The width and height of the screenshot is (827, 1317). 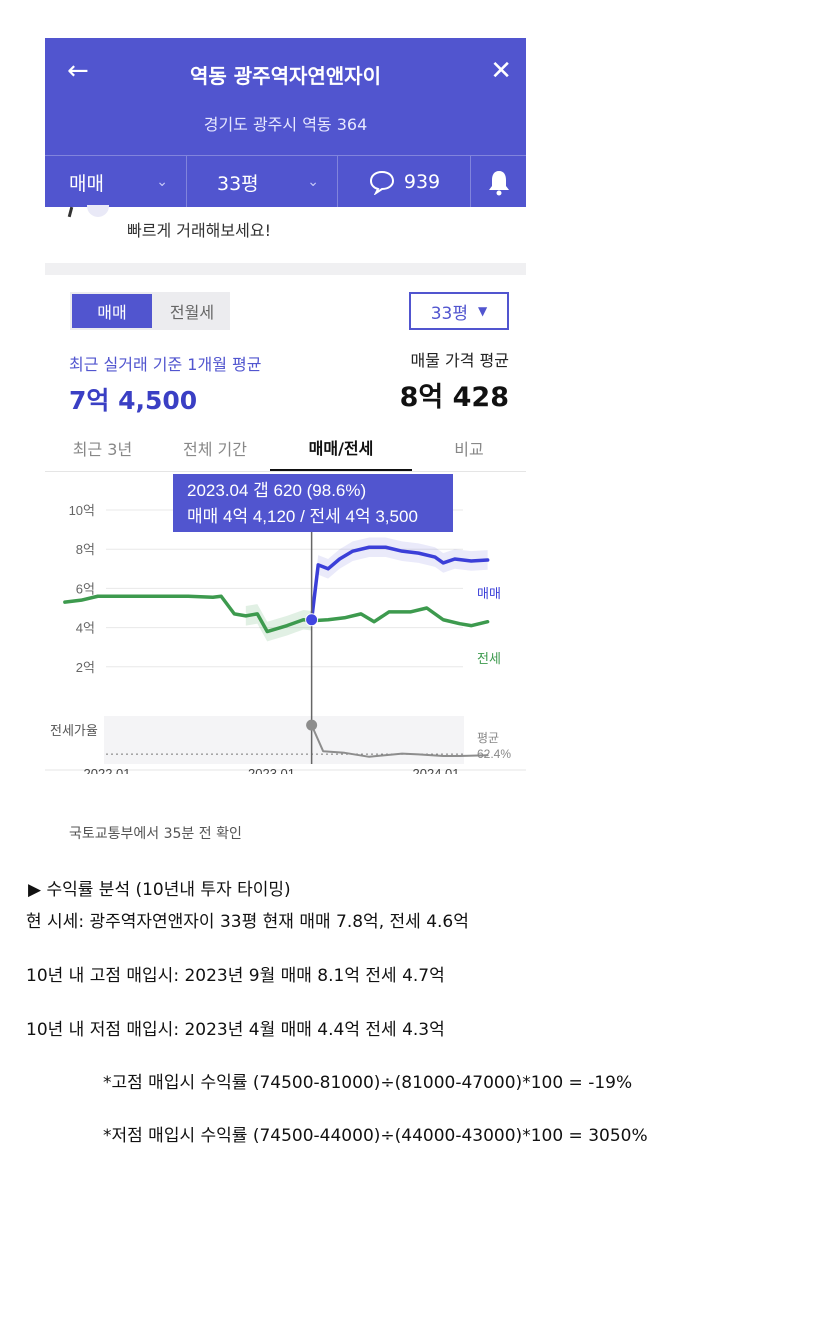 What do you see at coordinates (82, 510) in the screenshot?
I see `y-tick-label: 10억` at bounding box center [82, 510].